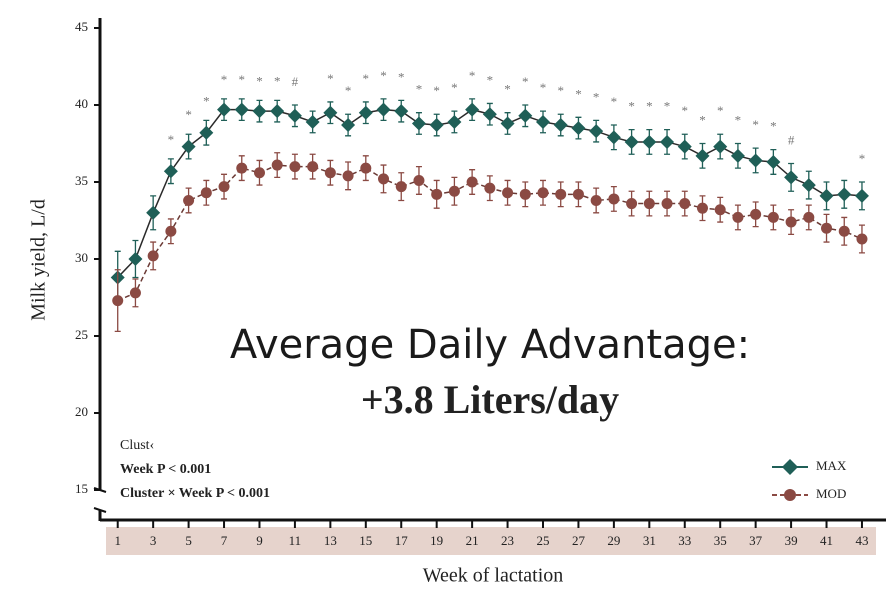 The height and width of the screenshot is (592, 894). Describe the element at coordinates (490, 399) in the screenshot. I see `subheadline: +3.8 Liters/day` at that location.